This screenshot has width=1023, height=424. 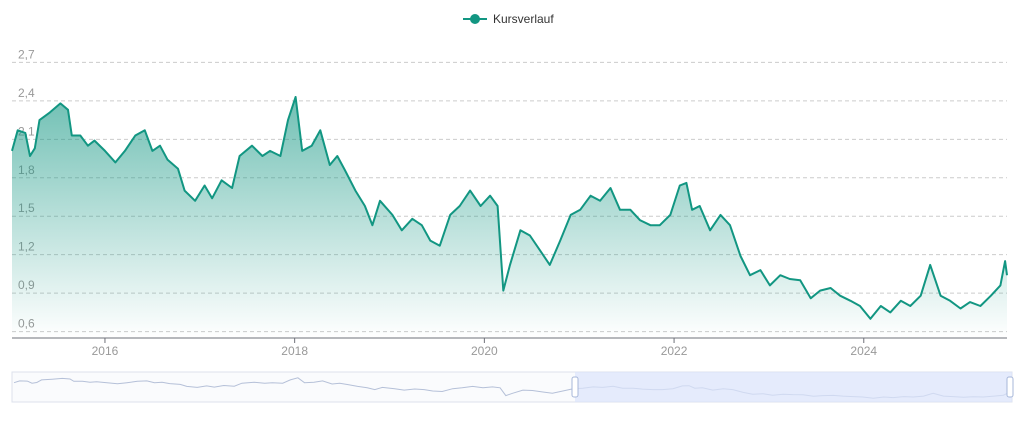 What do you see at coordinates (475, 19) in the screenshot?
I see `legend-marker` at bounding box center [475, 19].